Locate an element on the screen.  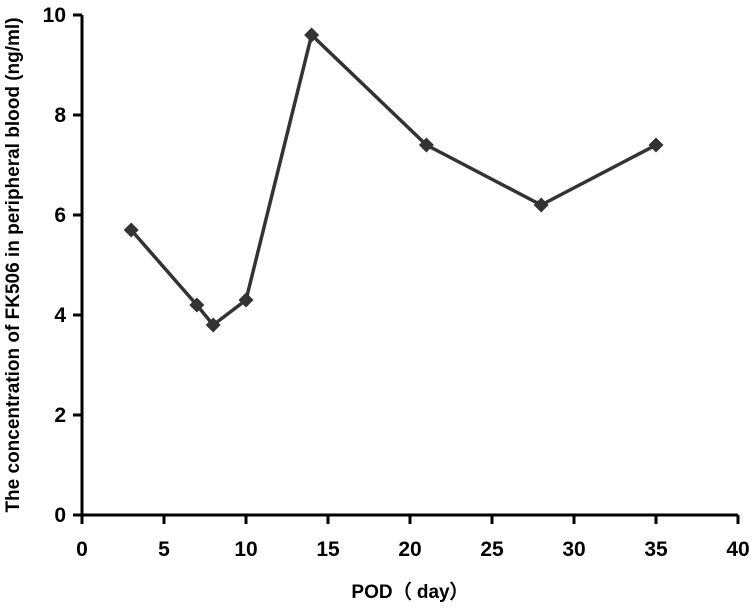
y-axis-ticks: 0 2 4 6 8 10 is located at coordinates (62, 265).